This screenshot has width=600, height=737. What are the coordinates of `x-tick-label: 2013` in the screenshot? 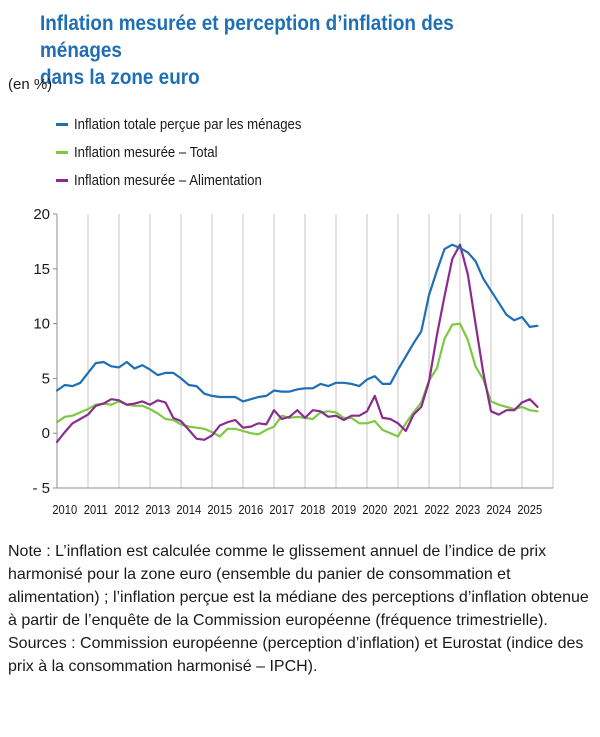 It's located at (157, 509).